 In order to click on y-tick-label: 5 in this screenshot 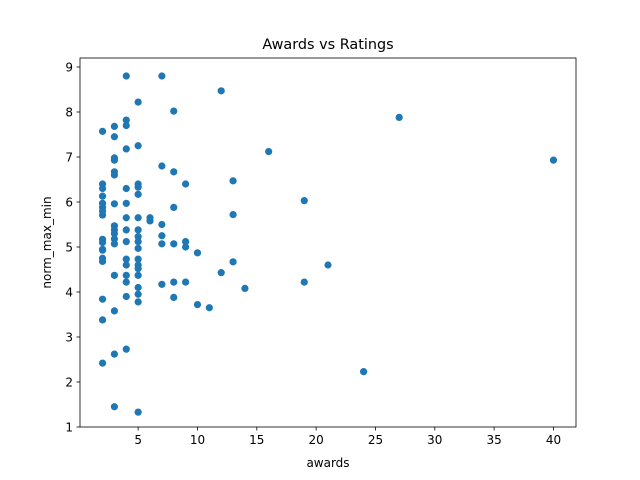, I will do `click(69, 247)`.